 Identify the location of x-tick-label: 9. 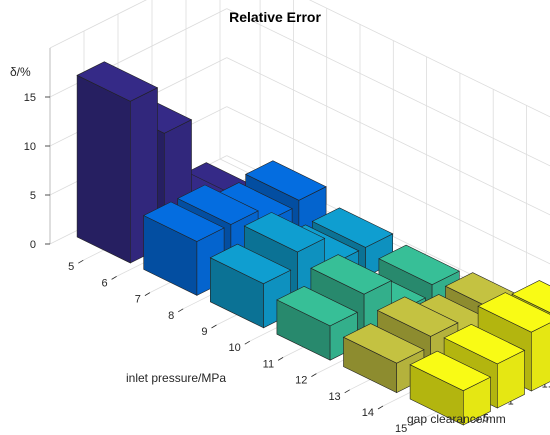
(204, 332).